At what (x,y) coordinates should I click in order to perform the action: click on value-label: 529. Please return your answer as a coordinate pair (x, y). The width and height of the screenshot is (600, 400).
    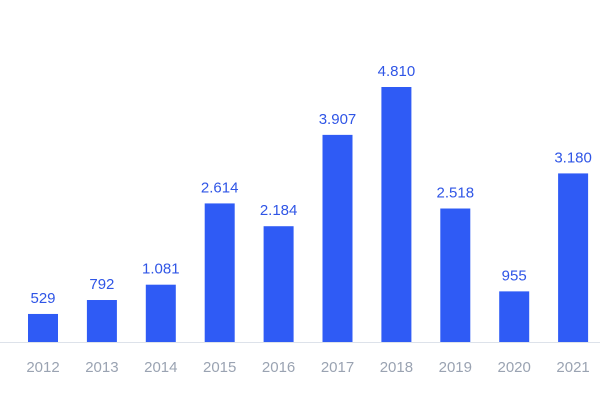
    Looking at the image, I should click on (42, 298).